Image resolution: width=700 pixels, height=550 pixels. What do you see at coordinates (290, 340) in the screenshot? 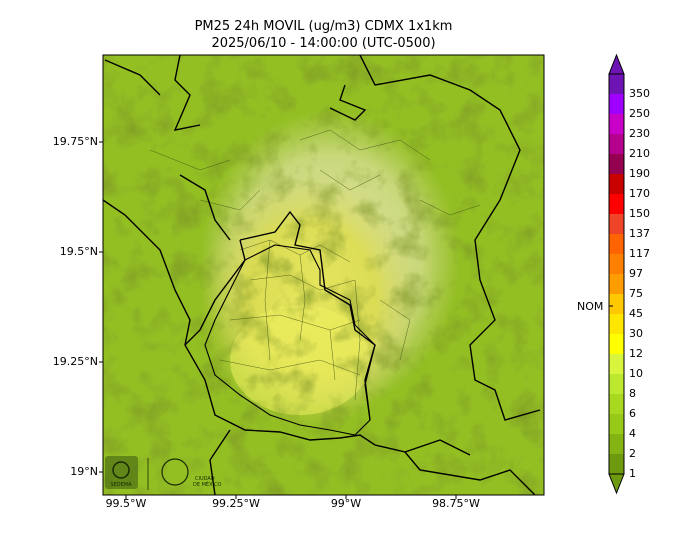
I see `city-boundary` at bounding box center [290, 340].